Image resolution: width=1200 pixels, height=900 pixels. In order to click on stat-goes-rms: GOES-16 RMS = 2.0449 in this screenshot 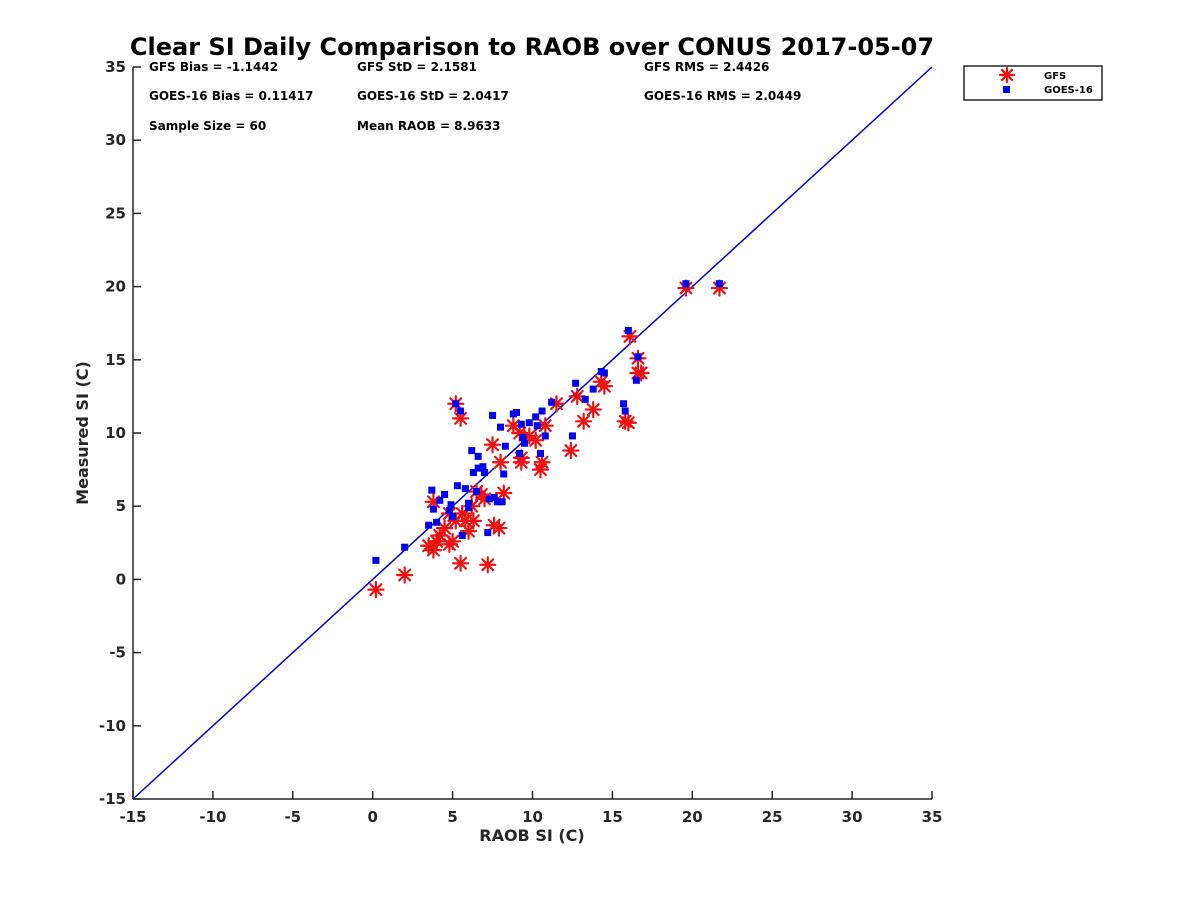, I will do `click(722, 96)`.